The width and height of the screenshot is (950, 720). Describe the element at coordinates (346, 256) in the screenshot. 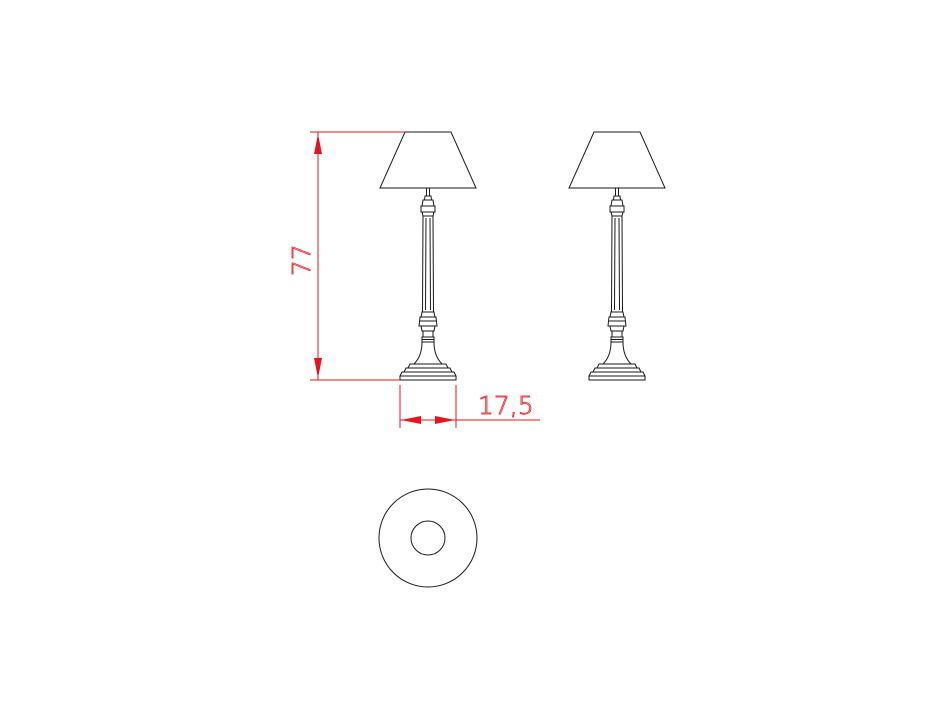

I see `height-dimension: 77` at that location.